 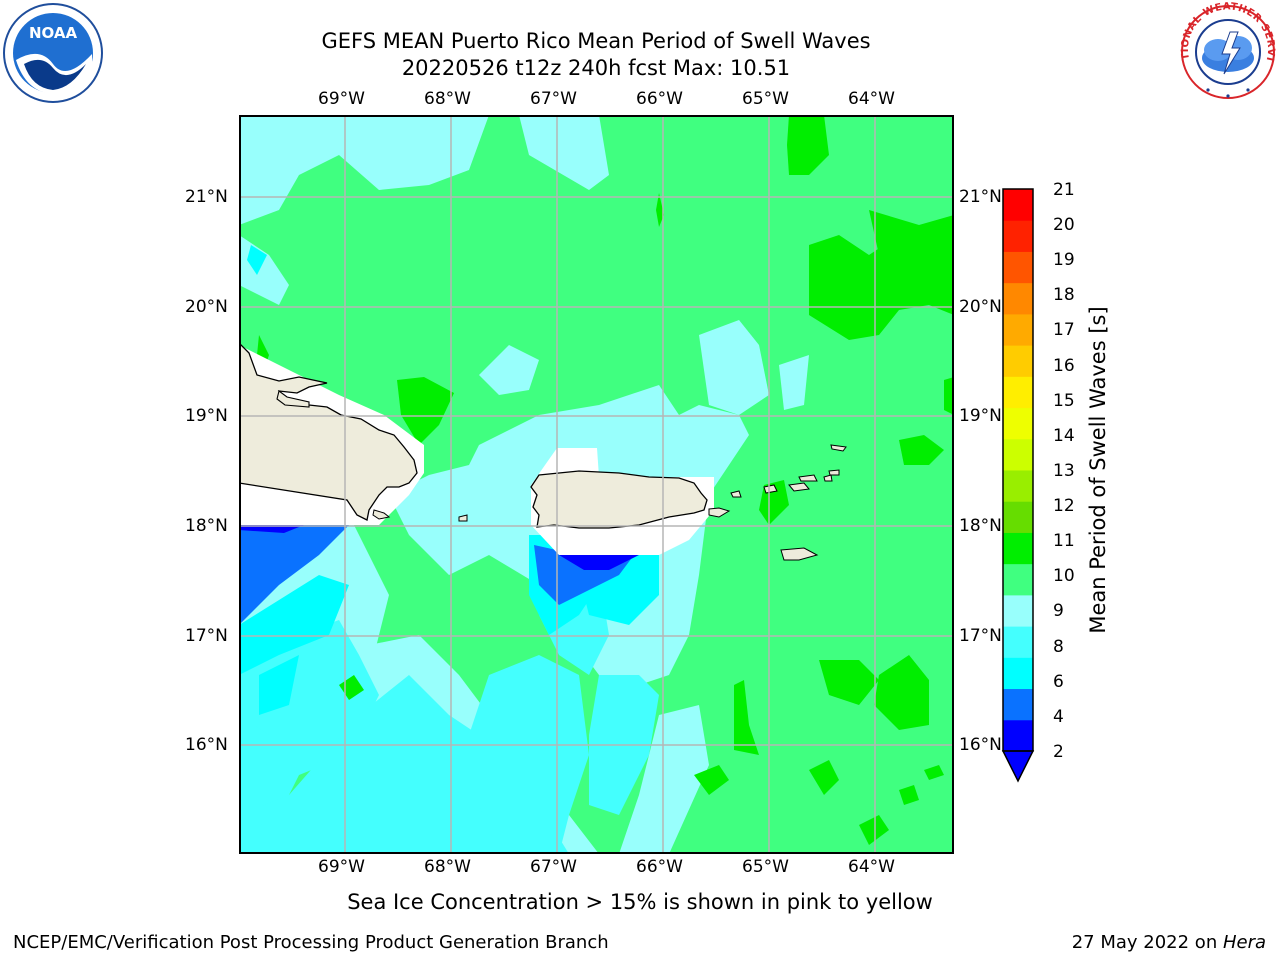 What do you see at coordinates (805, 502) in the screenshot?
I see `virgin-islands` at bounding box center [805, 502].